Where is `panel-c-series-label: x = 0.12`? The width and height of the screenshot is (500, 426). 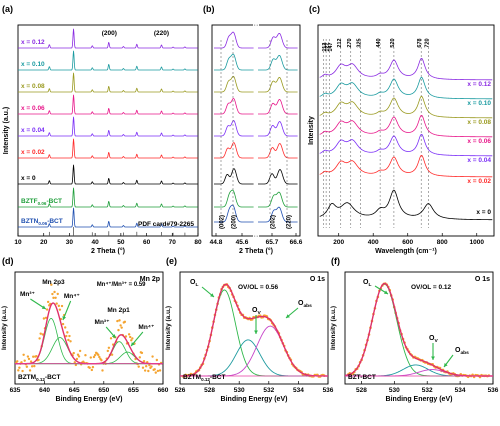
panel-c-series-label: x = 0.12 is located at coordinates (479, 84).